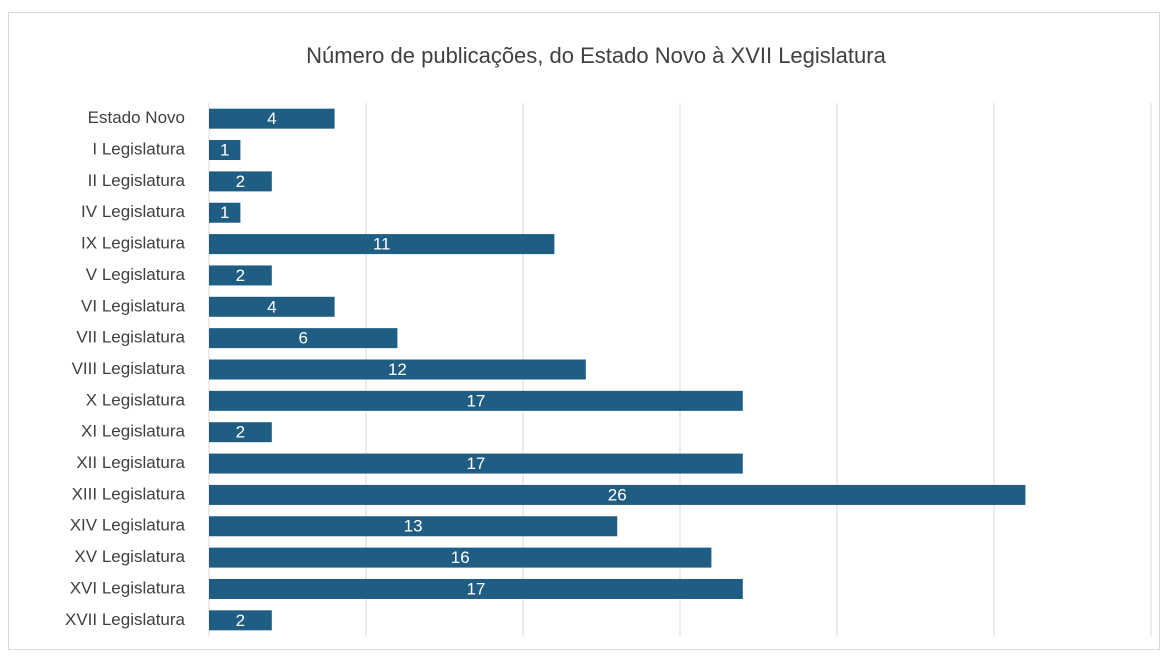 The image size is (1167, 657). Describe the element at coordinates (136, 274) in the screenshot. I see `y-tick-label: V Legislatura` at that location.